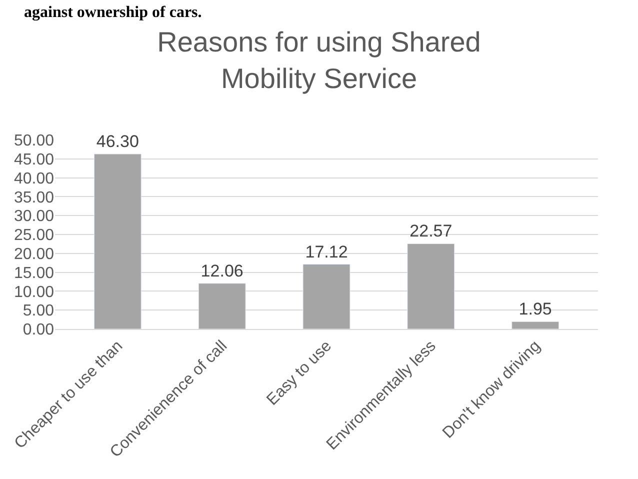  What do you see at coordinates (38, 330) in the screenshot?
I see `y-tick-label: 0.00` at bounding box center [38, 330].